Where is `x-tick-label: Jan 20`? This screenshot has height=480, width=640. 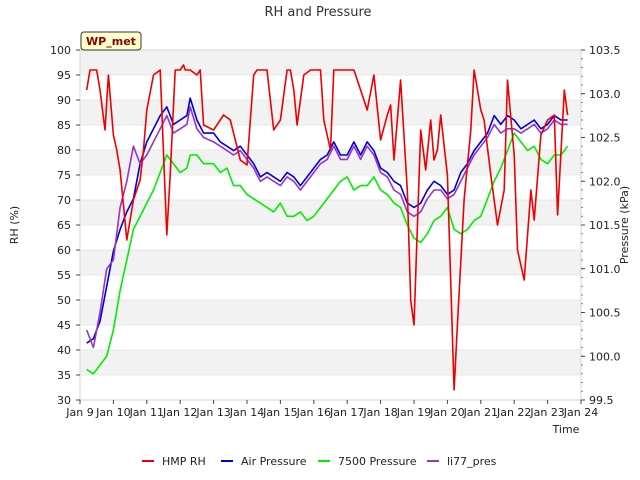
x-tick-label: Jan 20 is located at coordinates (446, 412).